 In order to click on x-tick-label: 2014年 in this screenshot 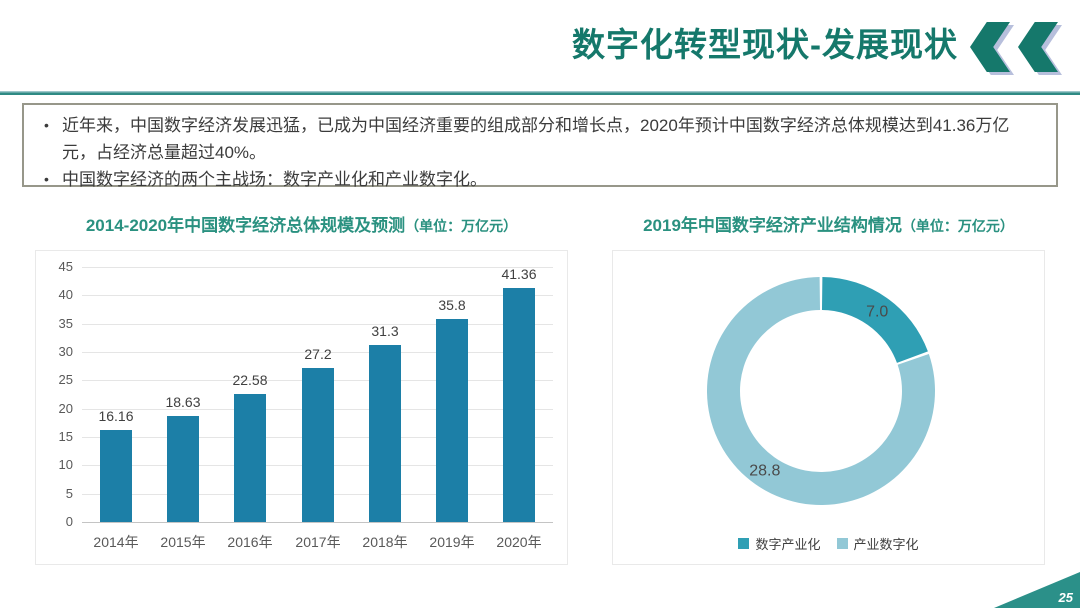, I will do `click(116, 542)`.